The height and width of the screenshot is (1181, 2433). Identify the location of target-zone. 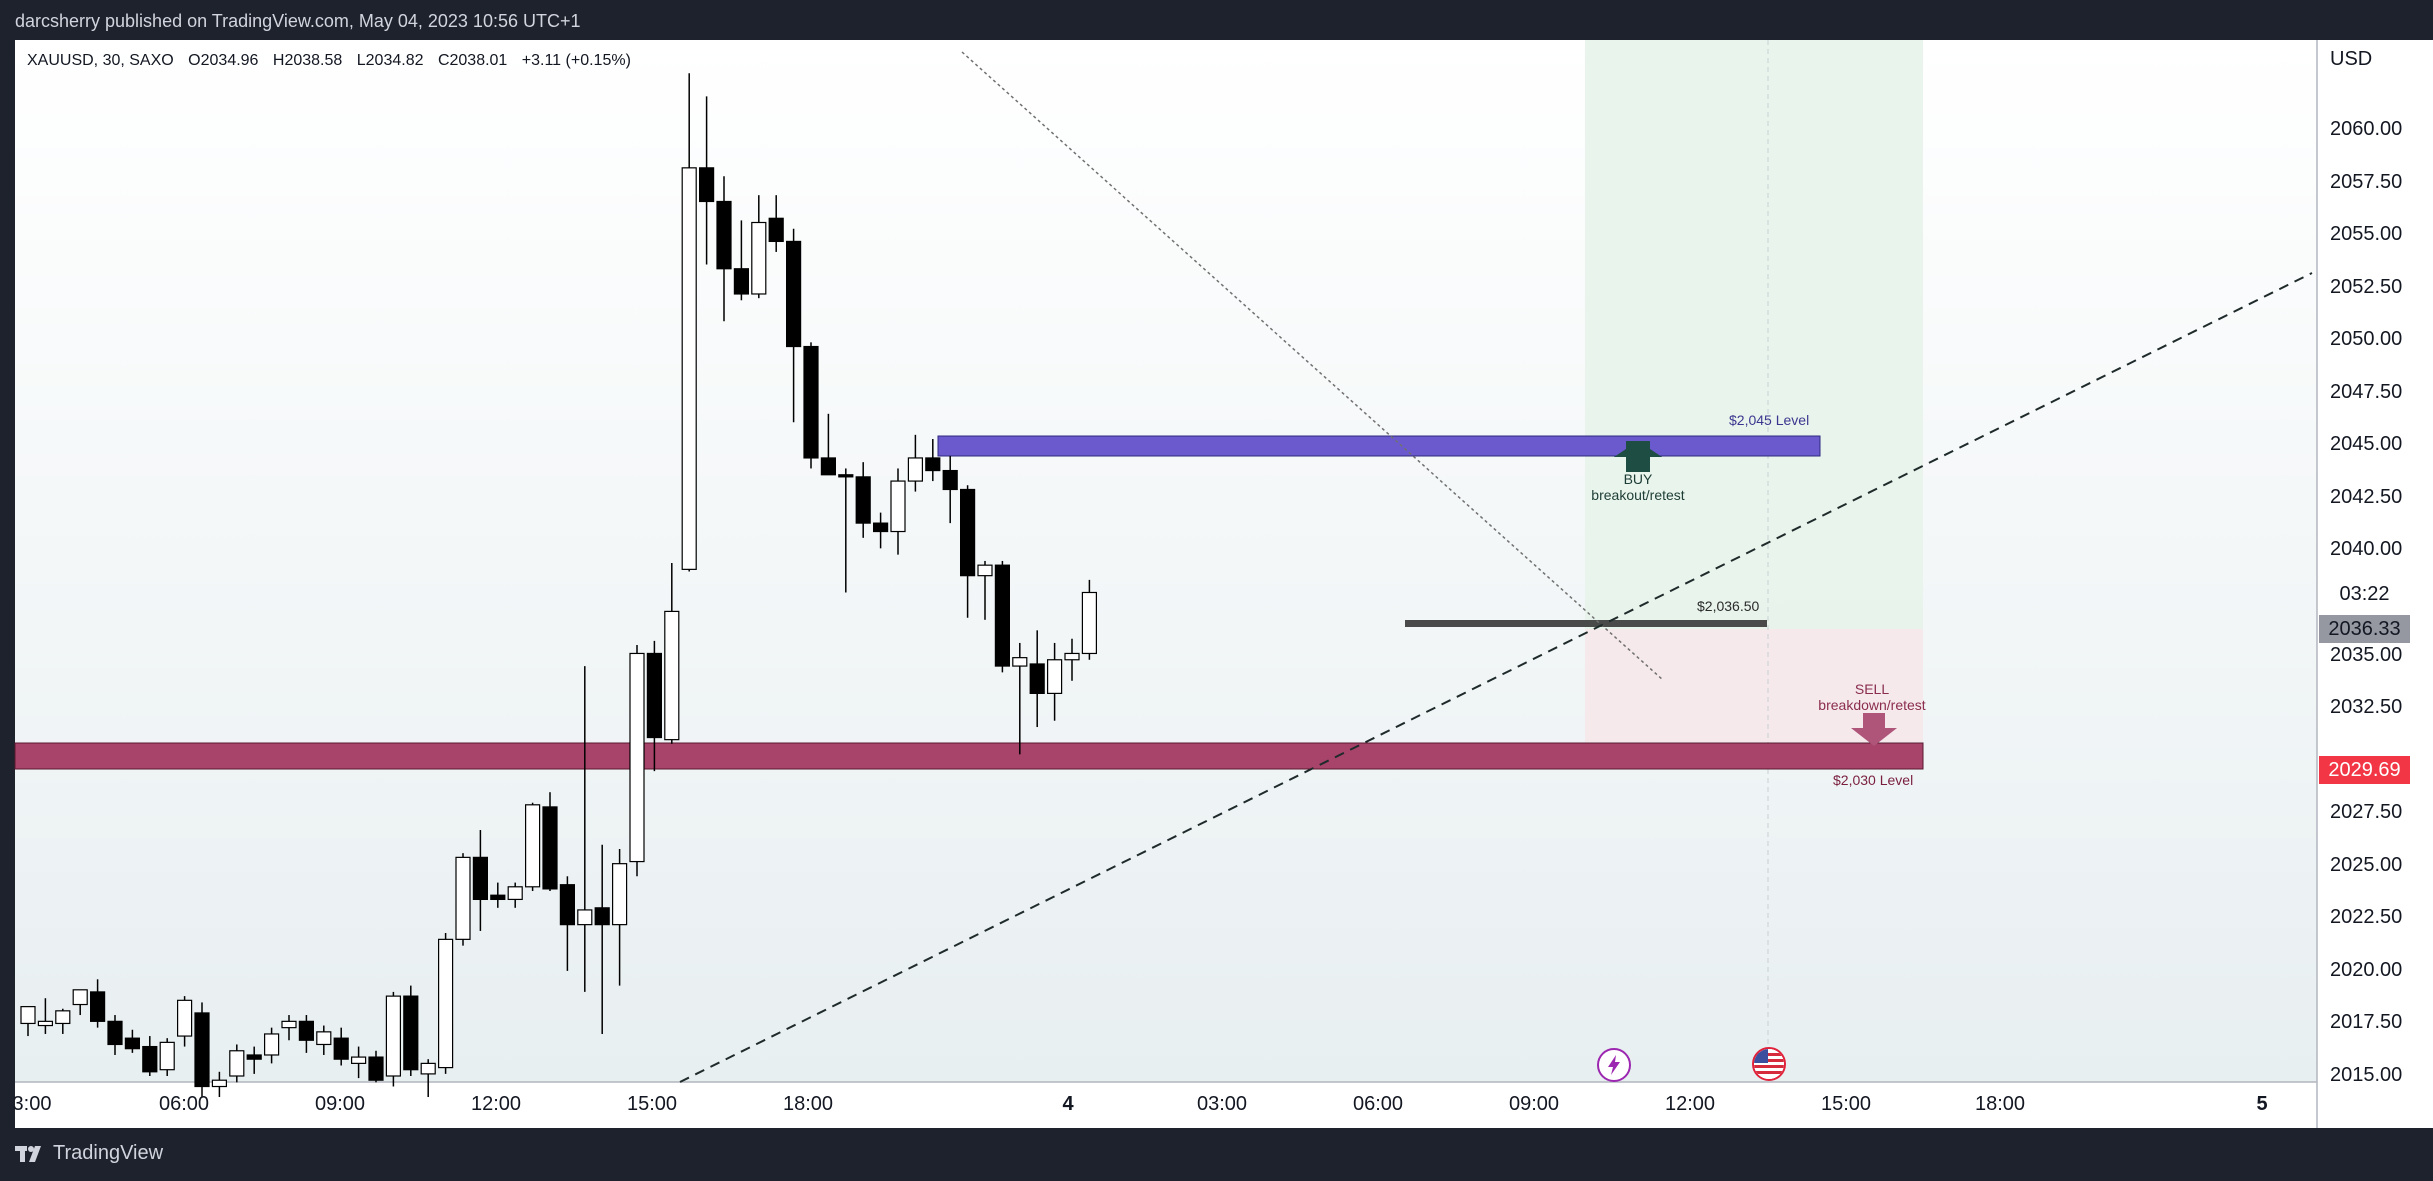
(1754, 334).